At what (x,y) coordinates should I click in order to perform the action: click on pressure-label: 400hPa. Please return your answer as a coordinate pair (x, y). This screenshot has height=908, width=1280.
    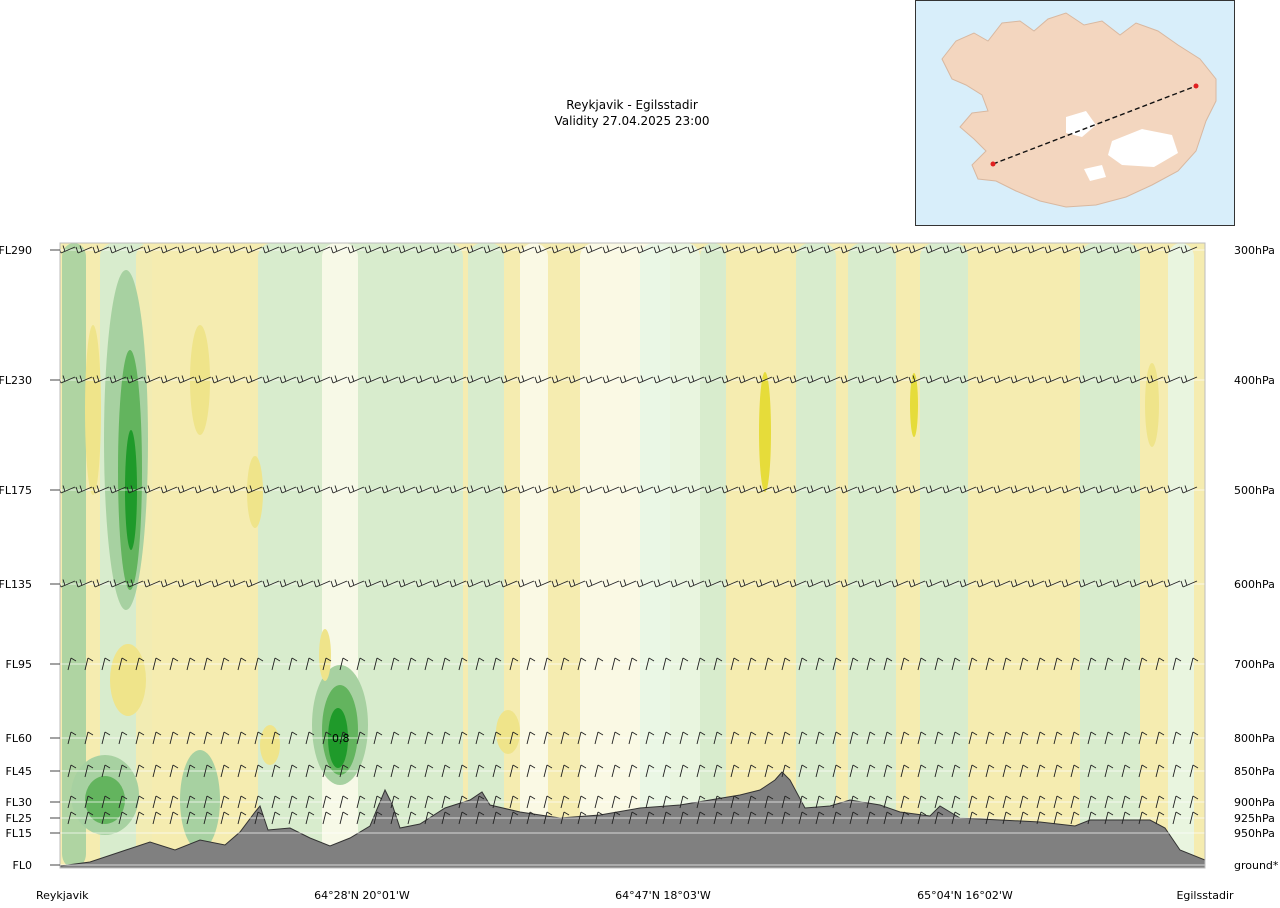
    Looking at the image, I should click on (1254, 380).